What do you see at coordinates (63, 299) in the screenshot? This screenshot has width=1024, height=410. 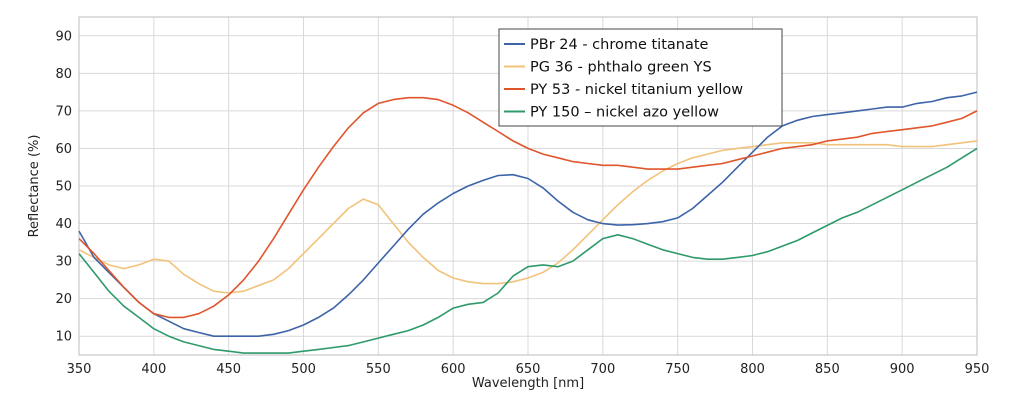 I see `y-tick-label: 20` at bounding box center [63, 299].